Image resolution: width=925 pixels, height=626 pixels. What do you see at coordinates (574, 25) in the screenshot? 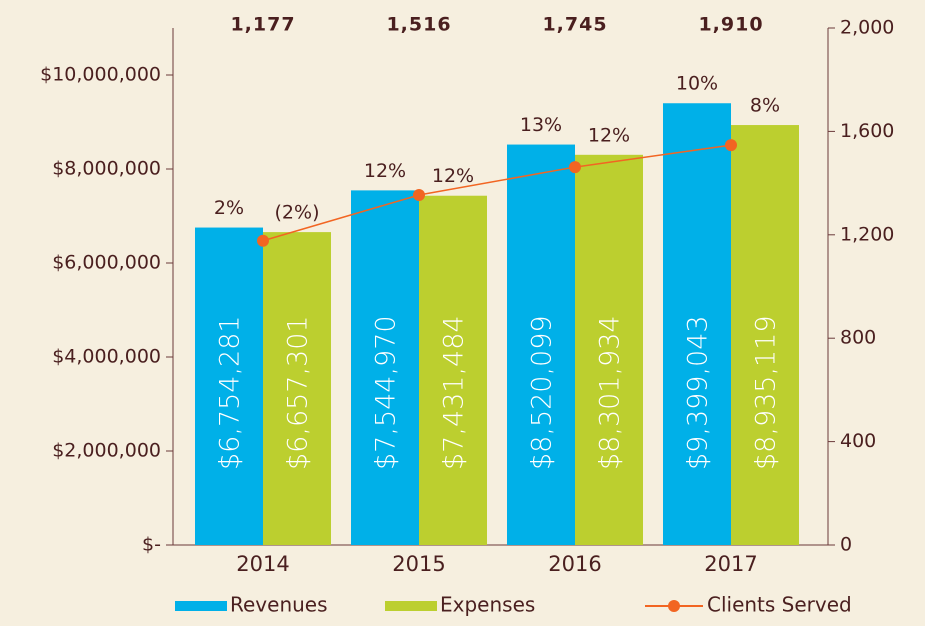
I see `annotation: 1,745` at bounding box center [574, 25].